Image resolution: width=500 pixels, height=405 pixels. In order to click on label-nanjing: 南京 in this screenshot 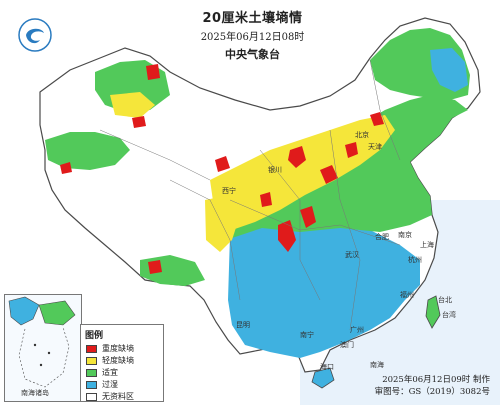, I will do `click(405, 235)`.